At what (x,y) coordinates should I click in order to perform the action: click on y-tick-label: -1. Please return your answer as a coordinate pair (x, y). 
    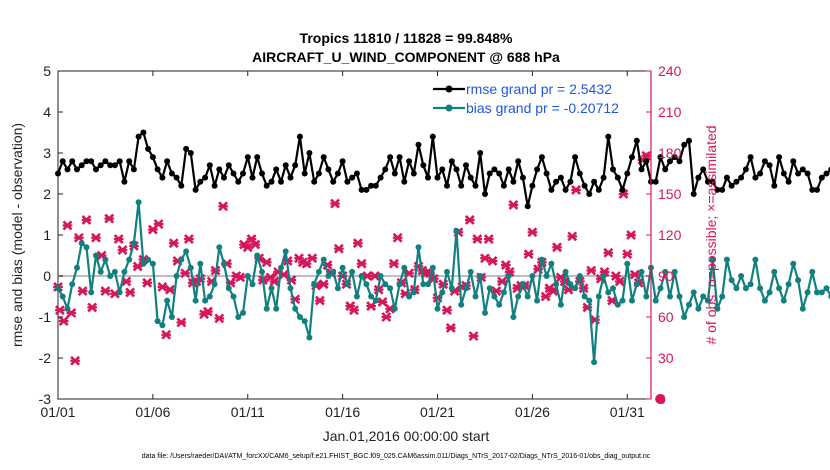
    Looking at the image, I should click on (45, 317).